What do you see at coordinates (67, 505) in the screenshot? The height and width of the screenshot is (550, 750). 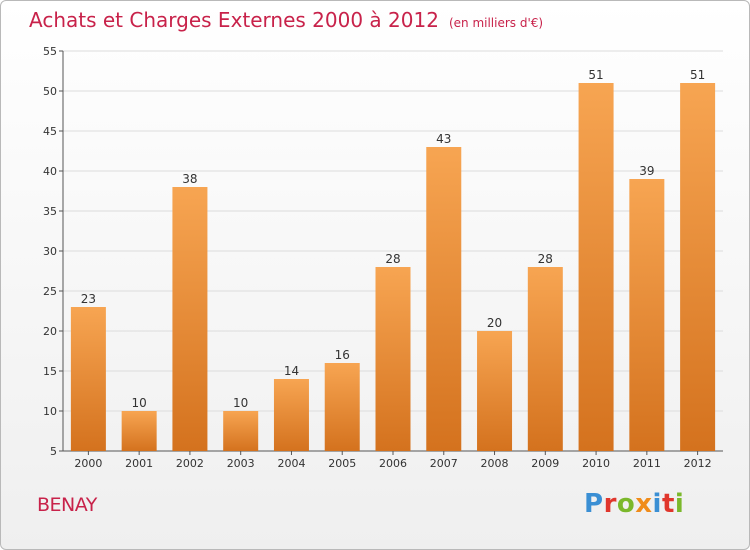 I see `commune-name: BENAY` at bounding box center [67, 505].